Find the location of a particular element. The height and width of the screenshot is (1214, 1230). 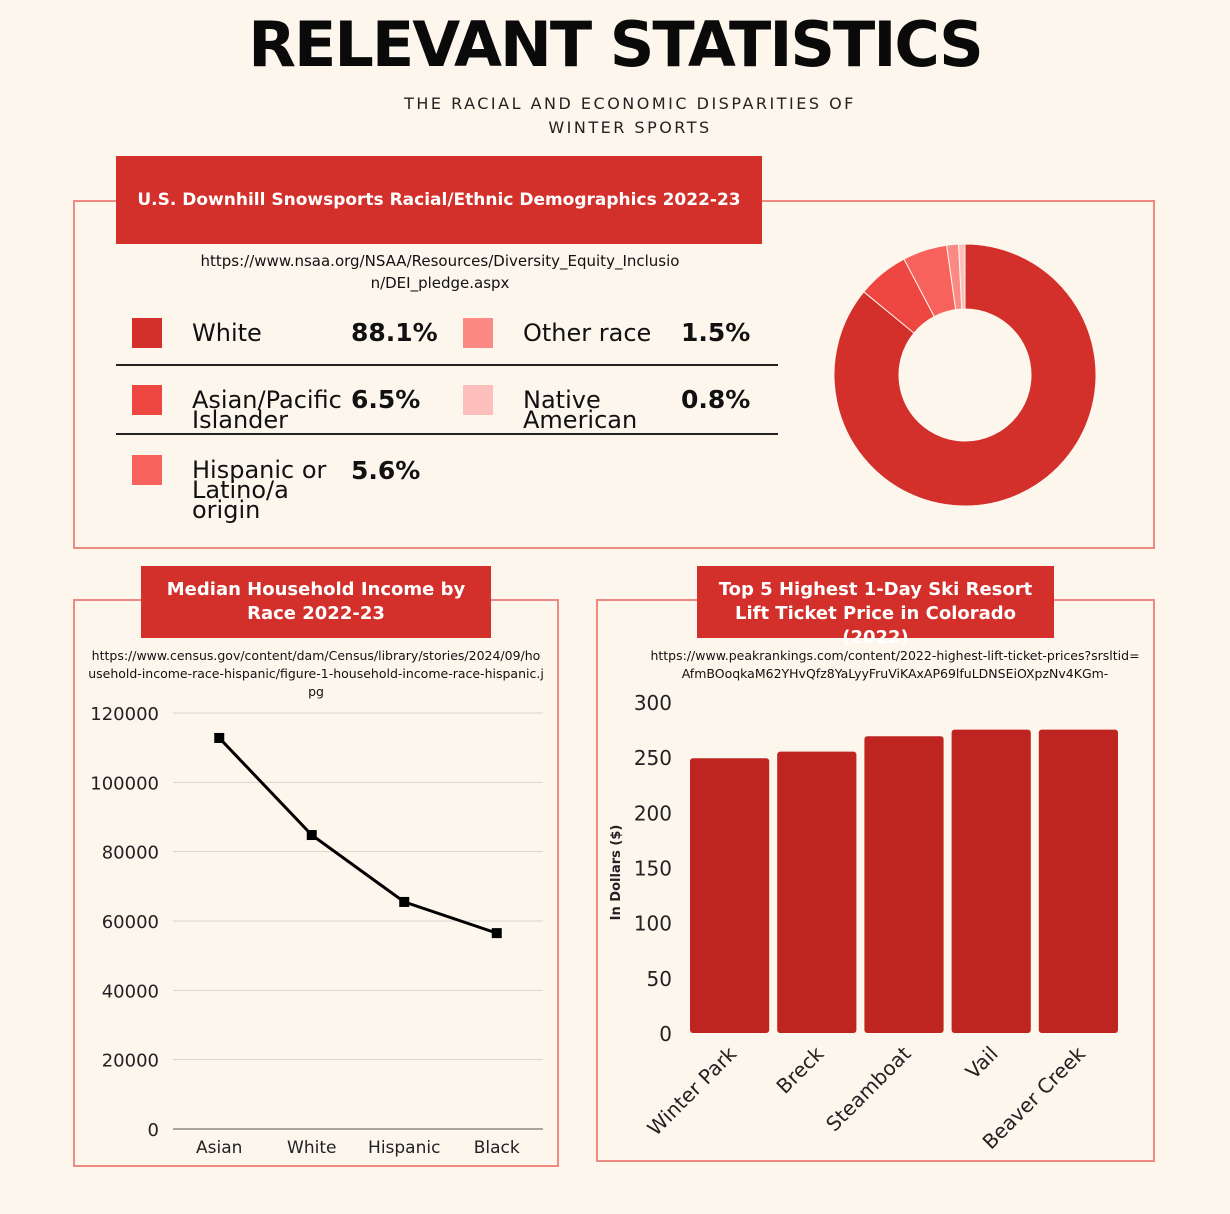

demographics-donut-chart is located at coordinates (965, 375).